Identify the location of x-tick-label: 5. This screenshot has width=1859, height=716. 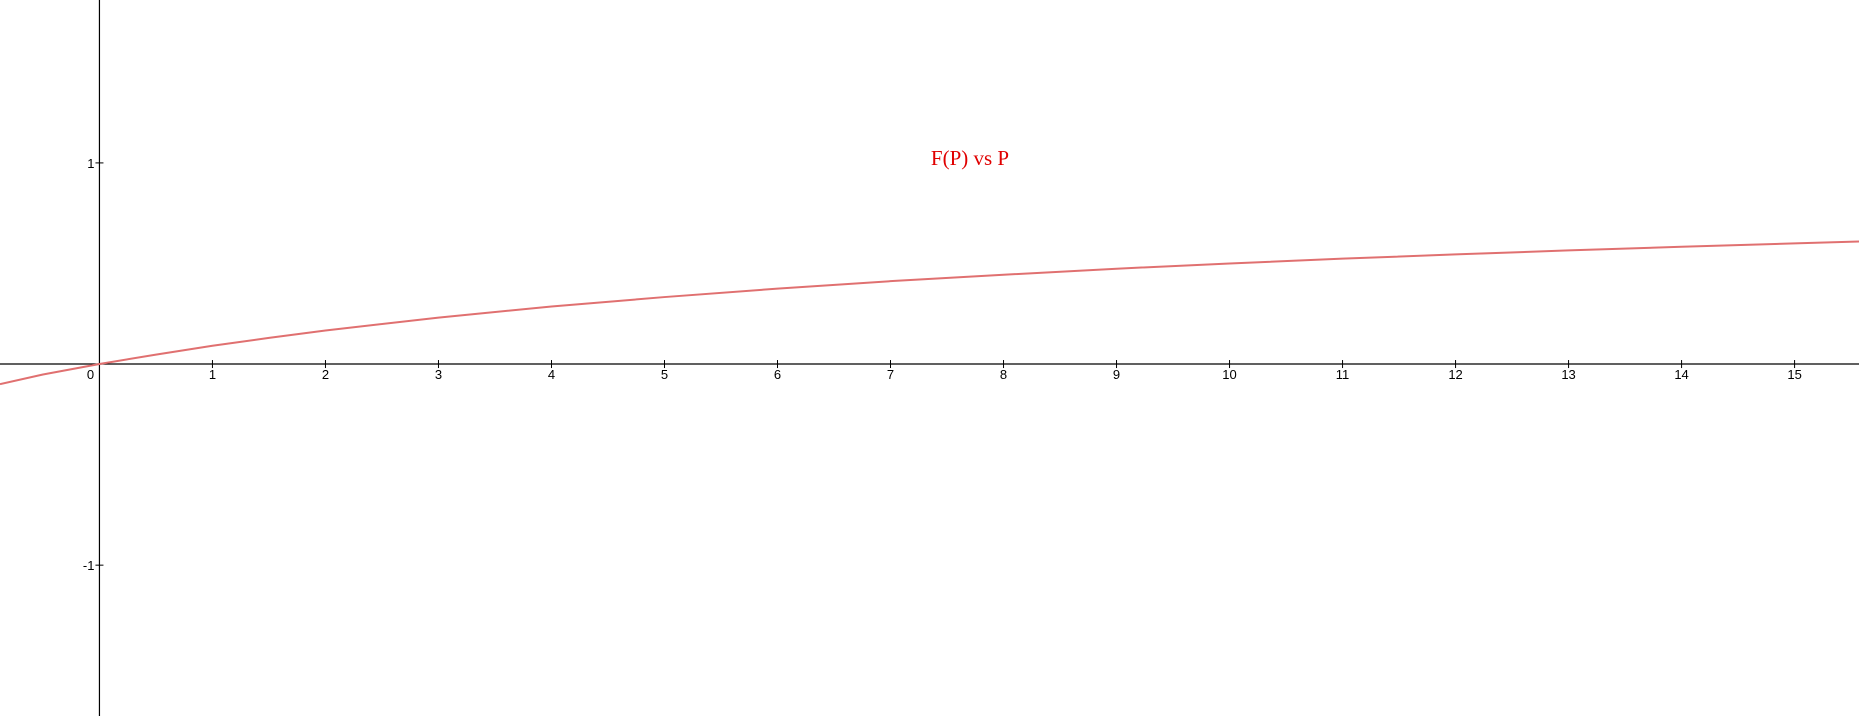
(664, 374).